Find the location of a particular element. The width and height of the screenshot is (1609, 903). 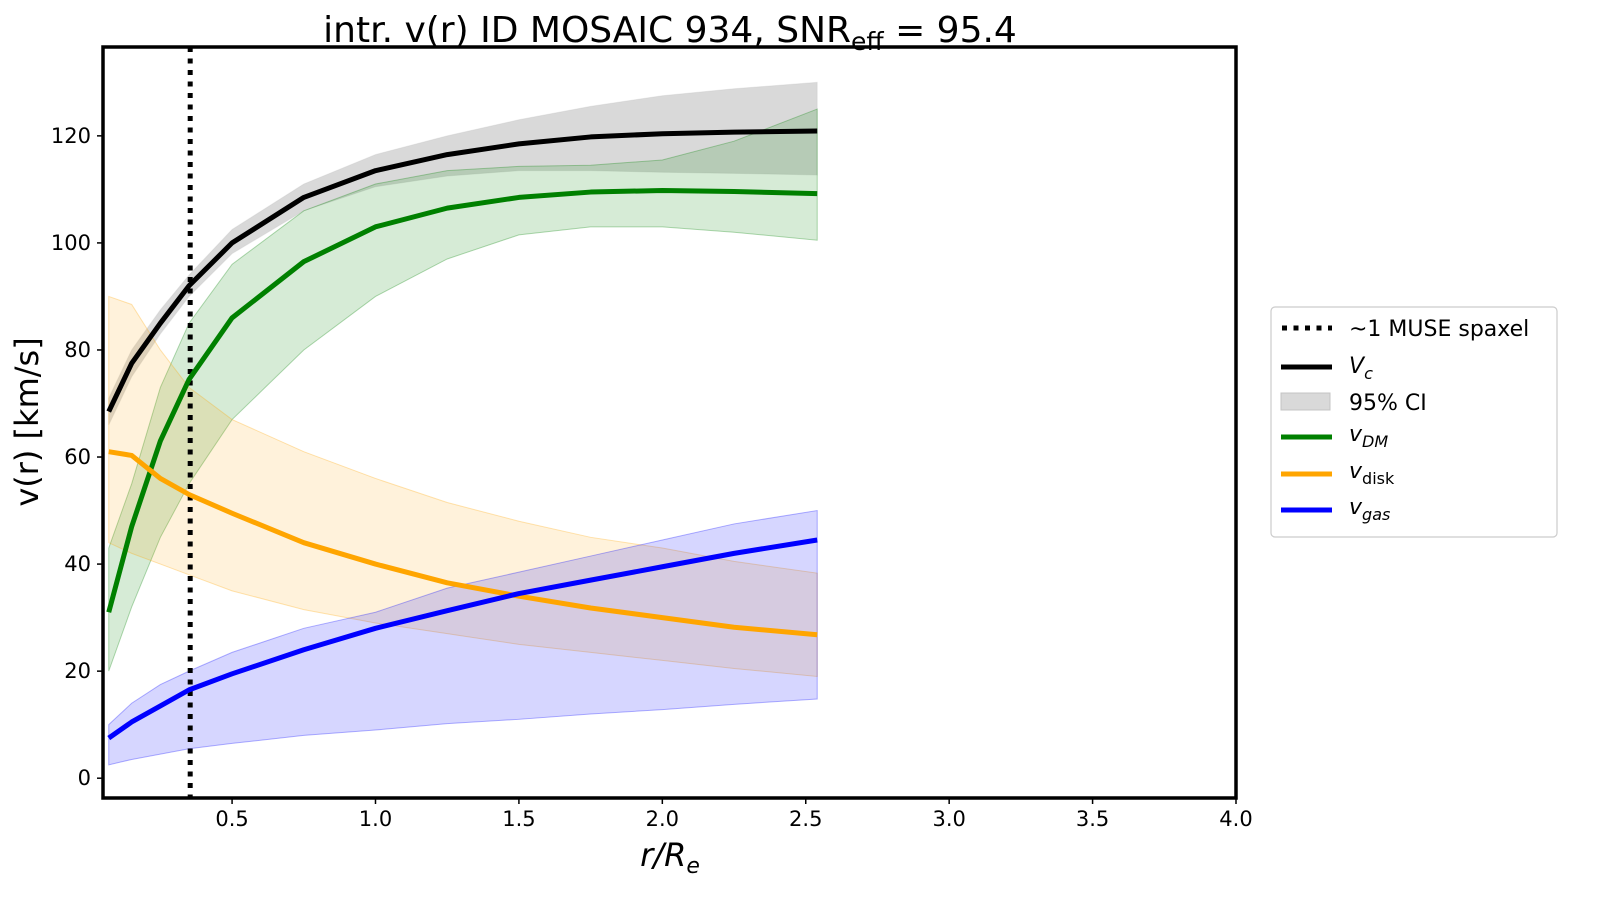

legend: ~1 MUSE spaxel Vc 95% CI vDM vdisk vgas is located at coordinates (1414, 422).